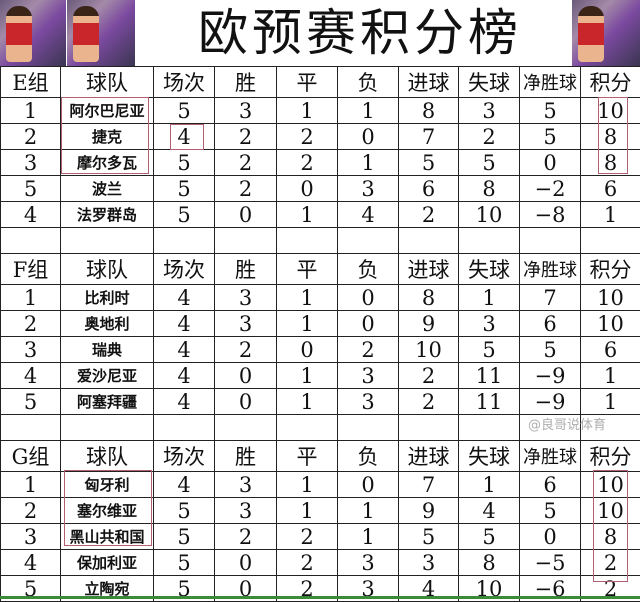  I want to click on group-header-row: F组球队场次胜平负进球失球净胜球积分, so click(320, 269).